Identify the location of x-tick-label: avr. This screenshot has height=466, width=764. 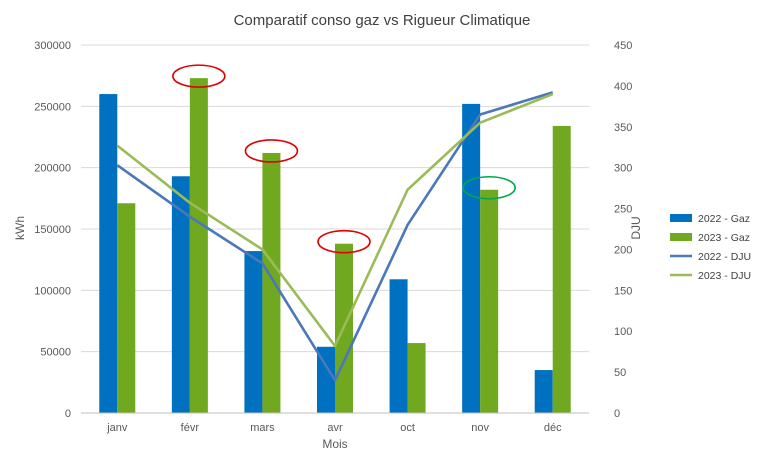
(335, 428).